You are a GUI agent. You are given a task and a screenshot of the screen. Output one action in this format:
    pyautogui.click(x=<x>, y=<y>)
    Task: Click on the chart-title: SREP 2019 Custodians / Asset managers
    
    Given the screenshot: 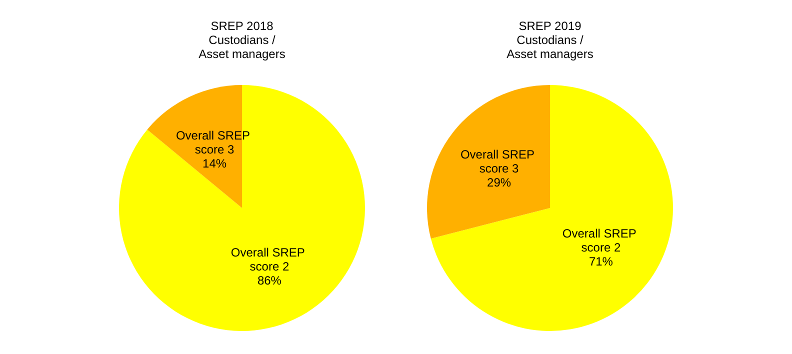 What is the action you would take?
    pyautogui.click(x=550, y=40)
    